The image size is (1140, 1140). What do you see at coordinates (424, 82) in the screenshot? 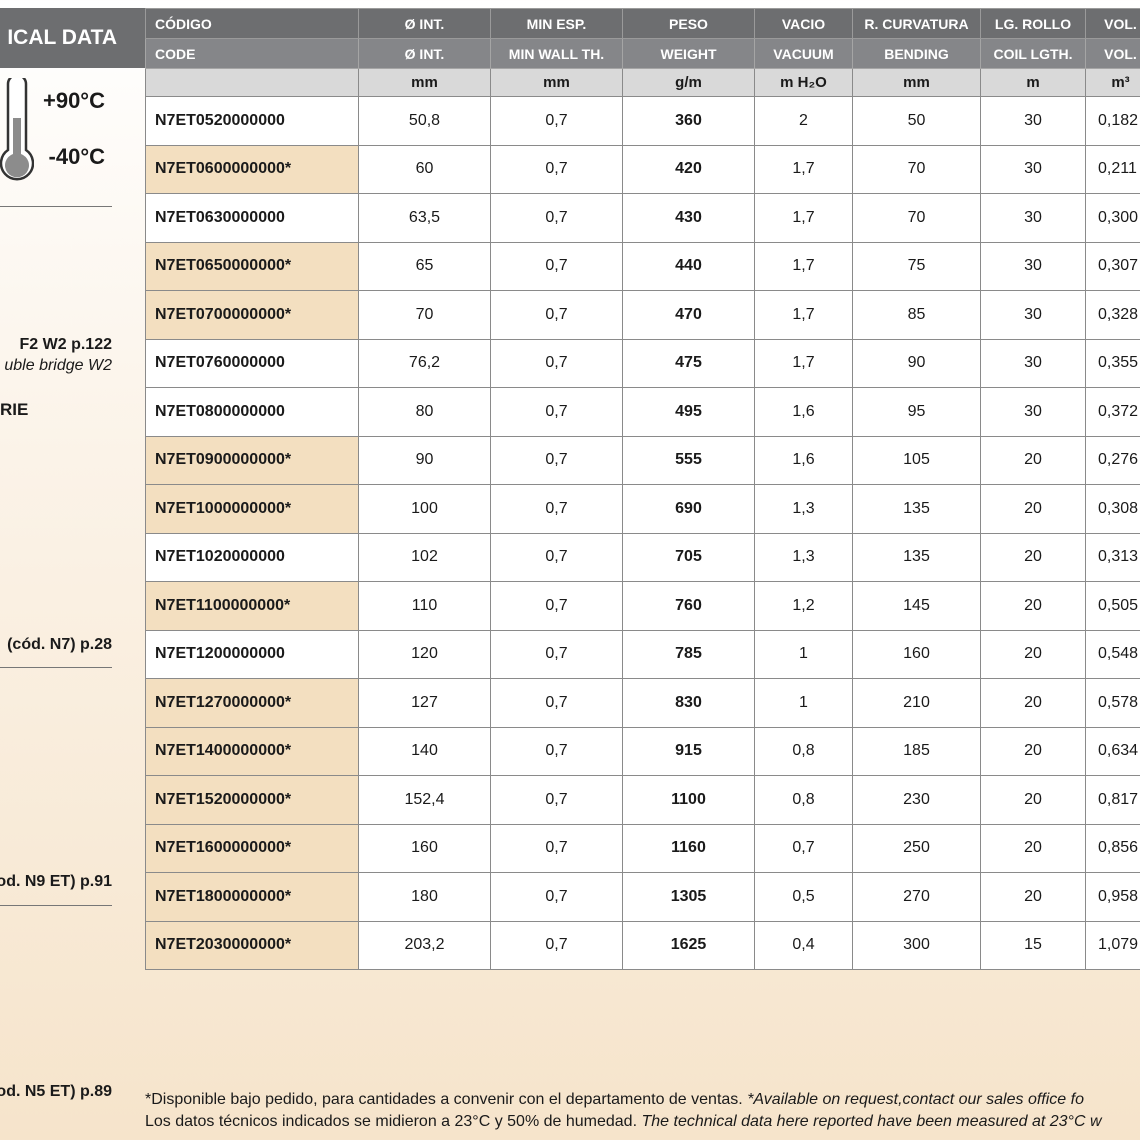
I see `units-cell: mm` at bounding box center [424, 82].